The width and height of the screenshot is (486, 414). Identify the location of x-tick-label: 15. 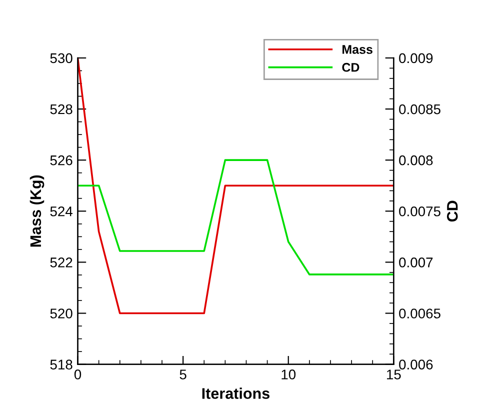
(393, 375).